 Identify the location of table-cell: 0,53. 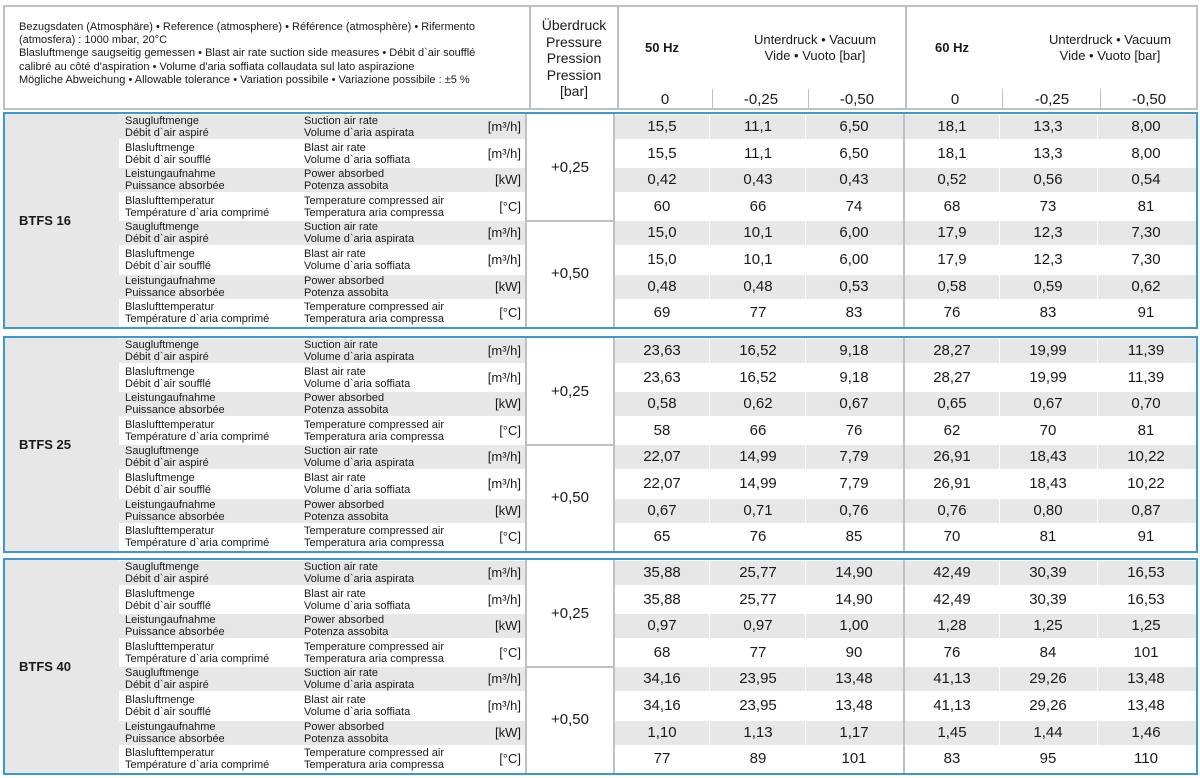
(854, 286).